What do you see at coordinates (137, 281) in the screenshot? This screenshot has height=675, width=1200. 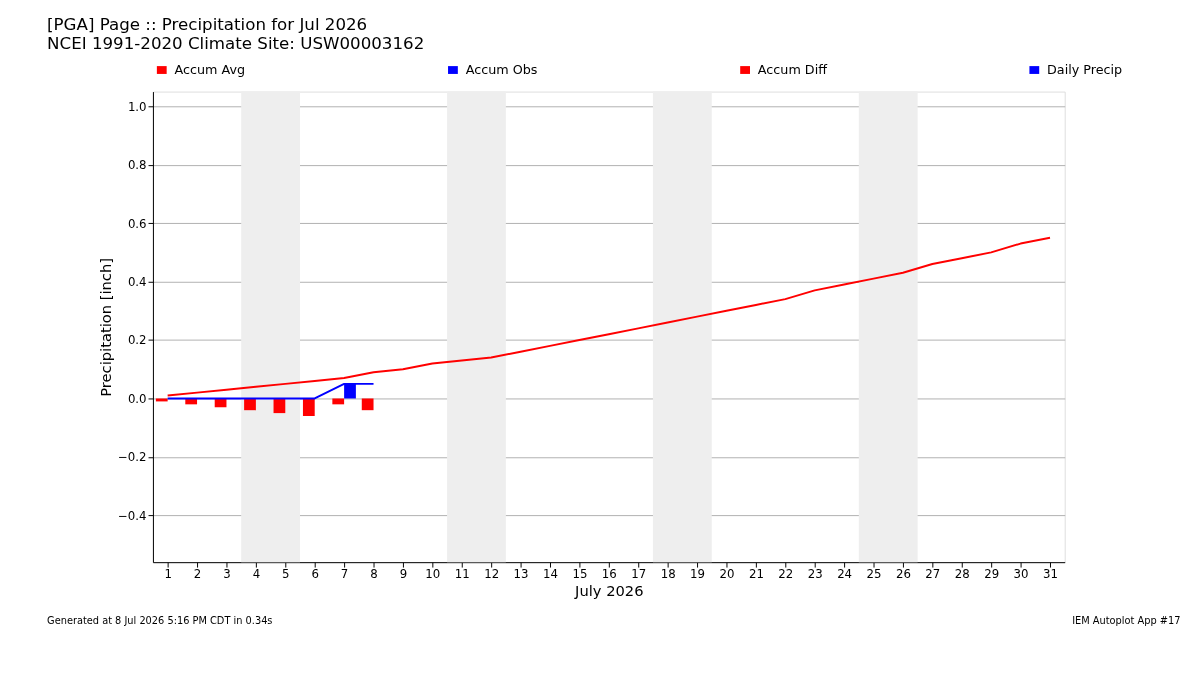 I see `y-tick-label: 0.4` at bounding box center [137, 281].